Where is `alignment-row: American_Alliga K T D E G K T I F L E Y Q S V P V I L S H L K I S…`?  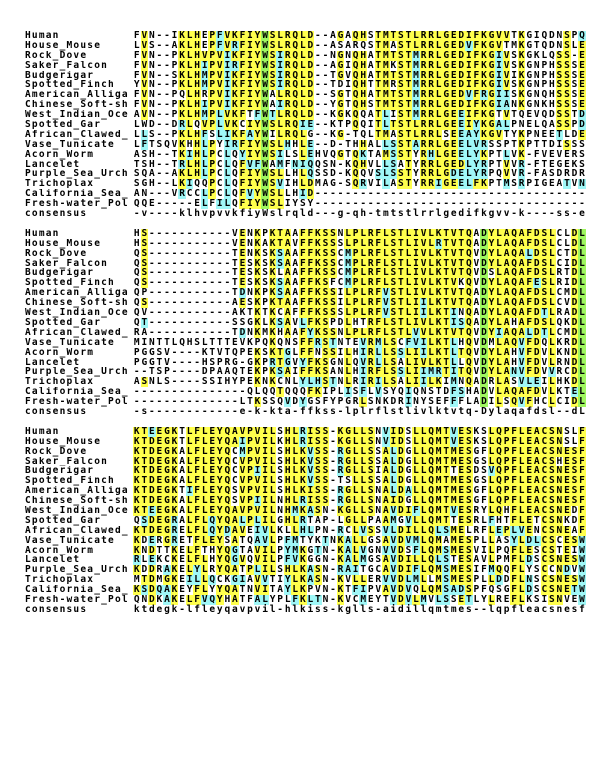 alignment-row: American_Alliga K T D E G K T I F L E Y Q S V P V I L S H L K I S… is located at coordinates (305, 491).